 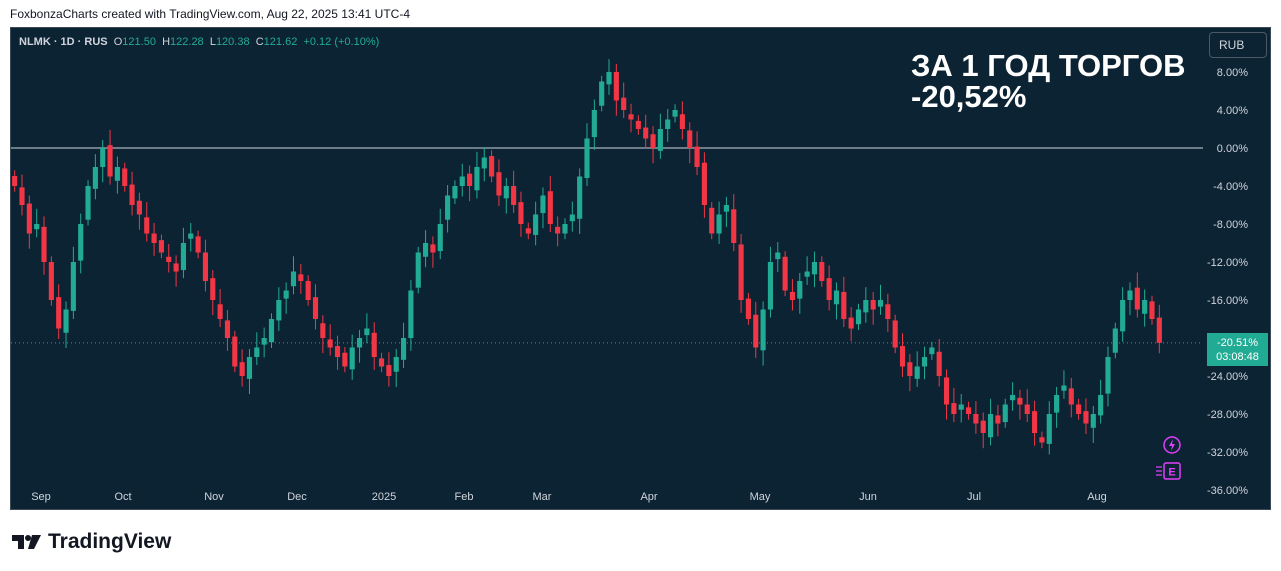 What do you see at coordinates (297, 497) in the screenshot?
I see `x-tick-label: Dec` at bounding box center [297, 497].